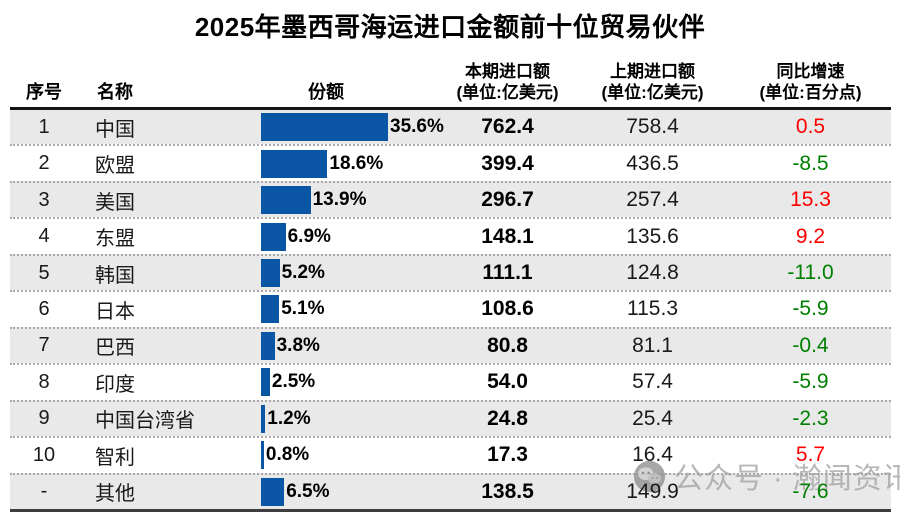 This screenshot has height=519, width=900. I want to click on share-cell: 5.1%, so click(349, 309).